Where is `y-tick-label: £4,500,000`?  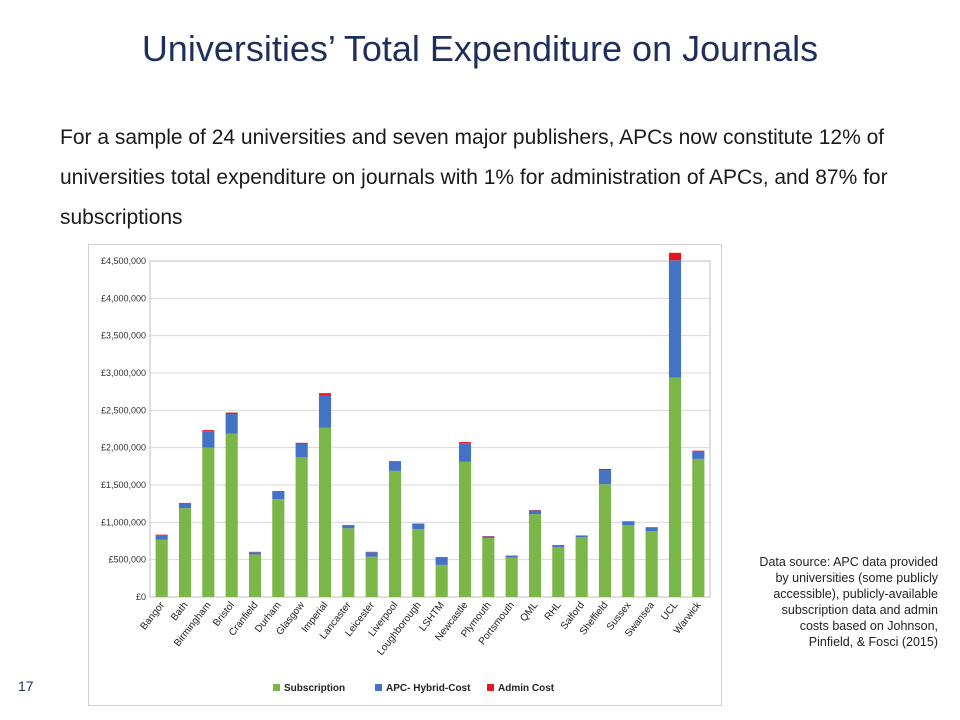 y-tick-label: £4,500,000 is located at coordinates (123, 261).